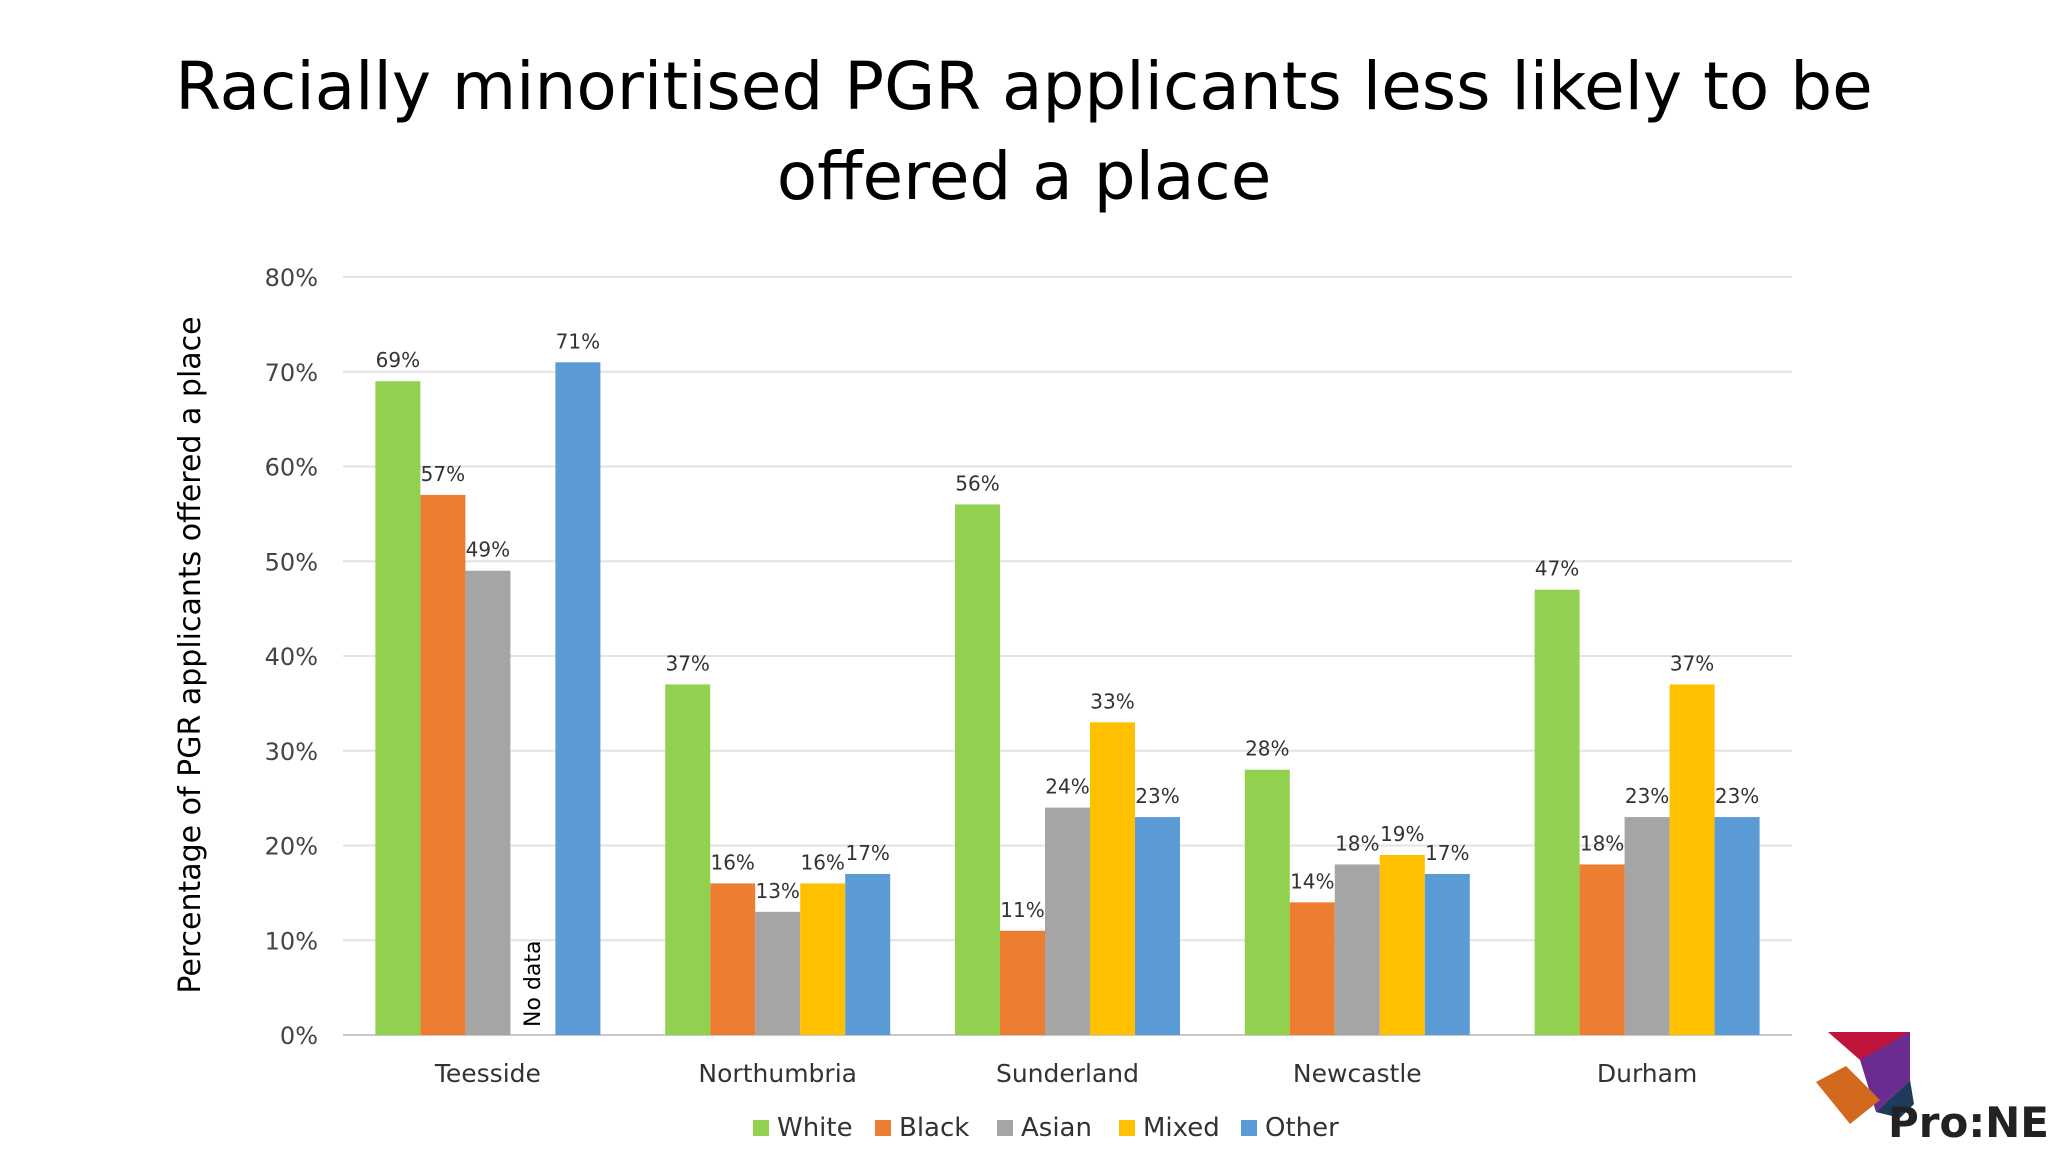  Describe the element at coordinates (1557, 569) in the screenshot. I see `data-label: 47%` at that location.